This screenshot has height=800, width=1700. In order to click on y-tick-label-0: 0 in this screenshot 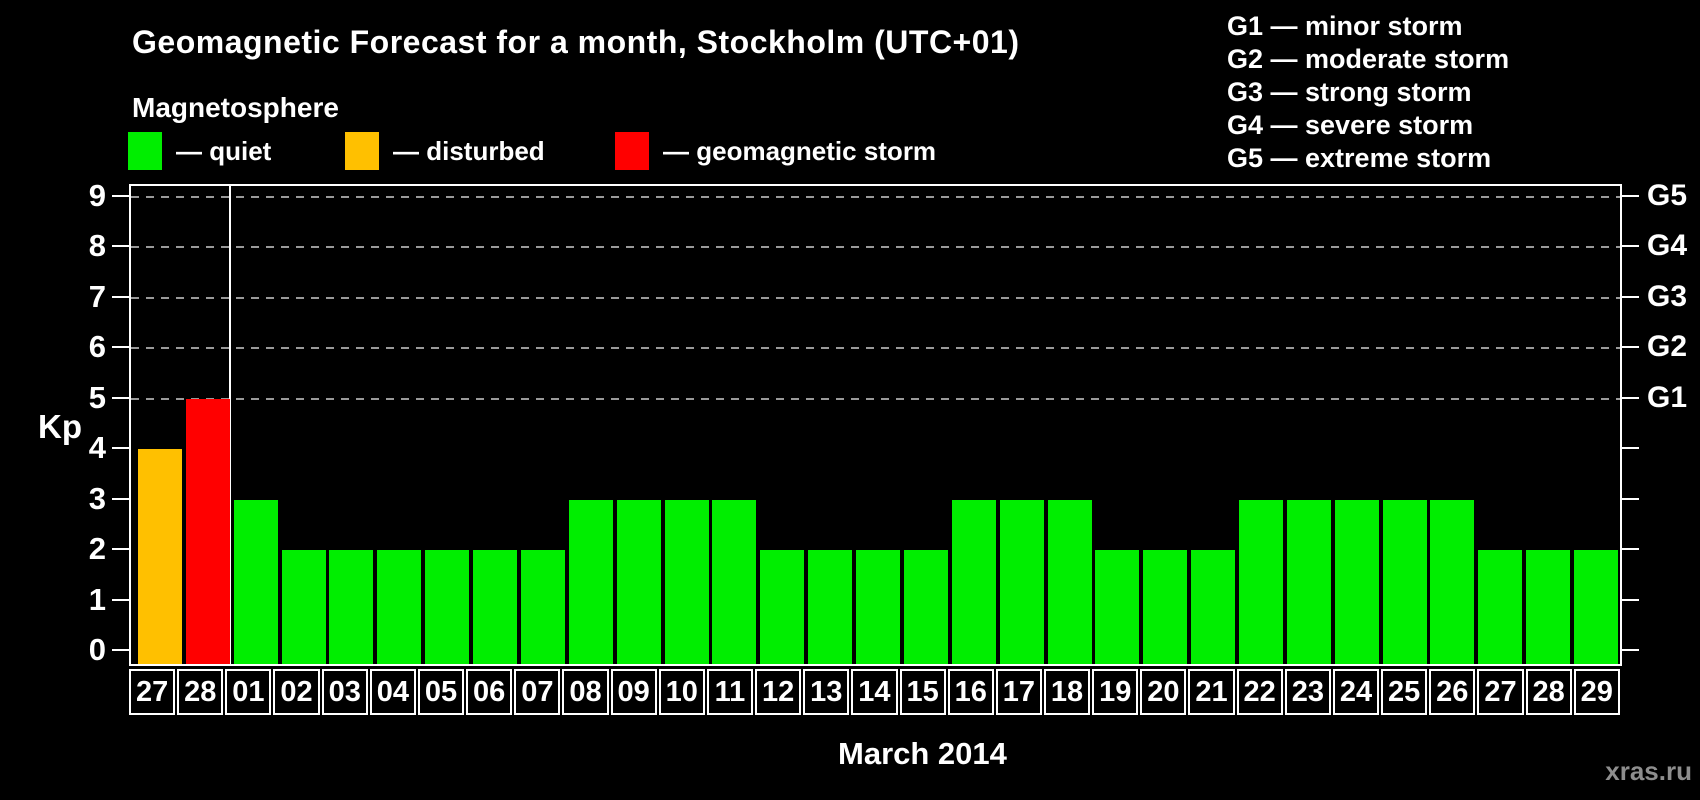, I will do `click(97, 649)`.